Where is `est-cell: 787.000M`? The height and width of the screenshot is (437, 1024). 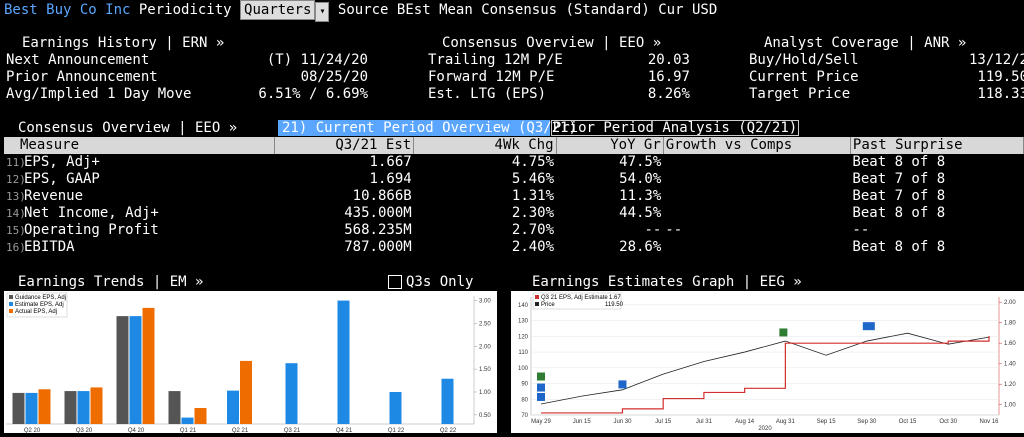 est-cell: 787.000M is located at coordinates (344, 247).